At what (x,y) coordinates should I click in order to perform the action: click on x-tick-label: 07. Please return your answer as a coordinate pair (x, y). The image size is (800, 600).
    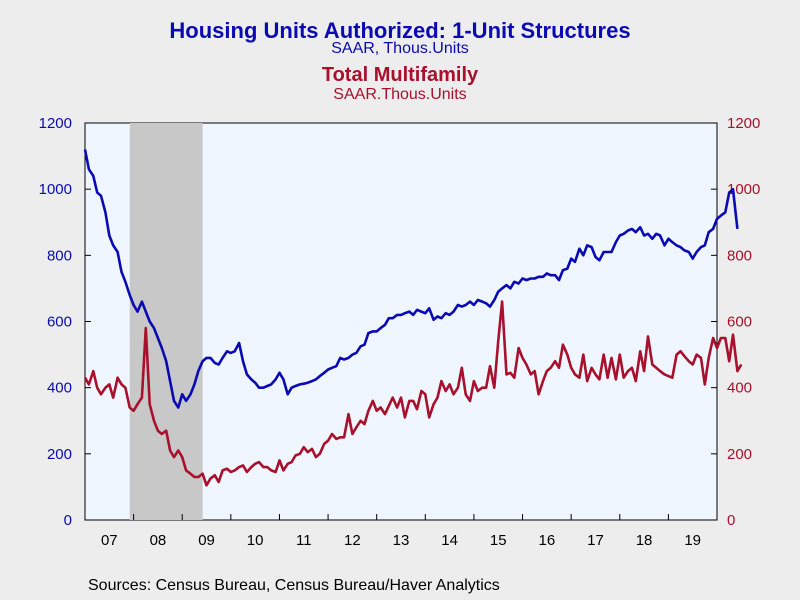
    Looking at the image, I should click on (109, 540).